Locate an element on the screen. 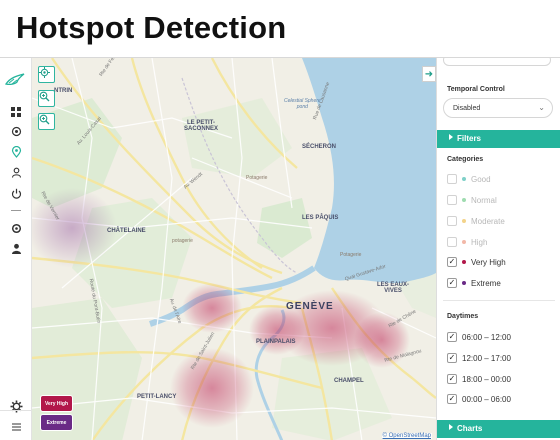  categories-label: Categories is located at coordinates (465, 159).